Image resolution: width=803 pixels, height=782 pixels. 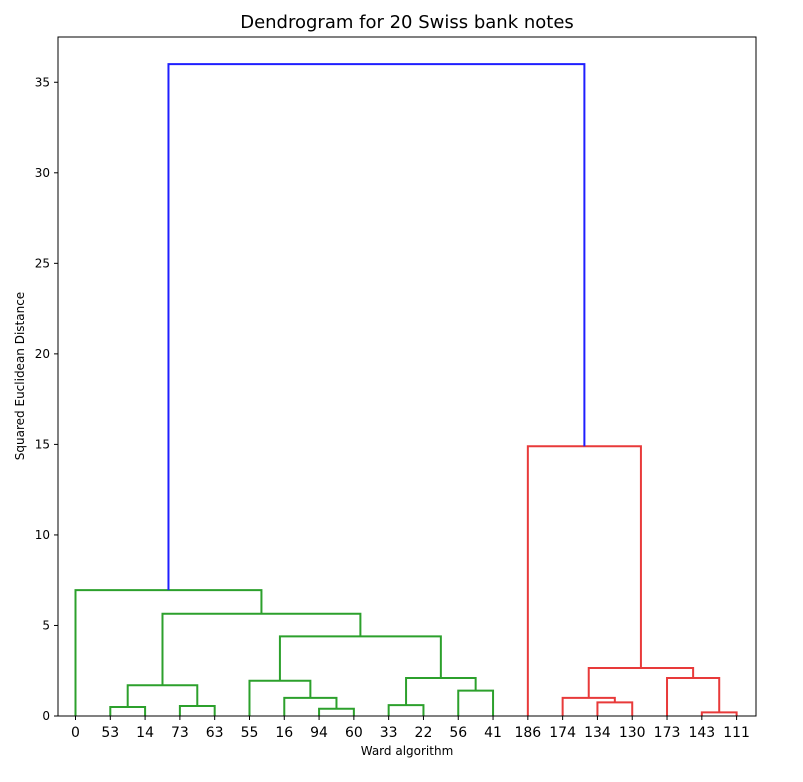 What do you see at coordinates (42, 444) in the screenshot?
I see `y-tick-label: 15` at bounding box center [42, 444].